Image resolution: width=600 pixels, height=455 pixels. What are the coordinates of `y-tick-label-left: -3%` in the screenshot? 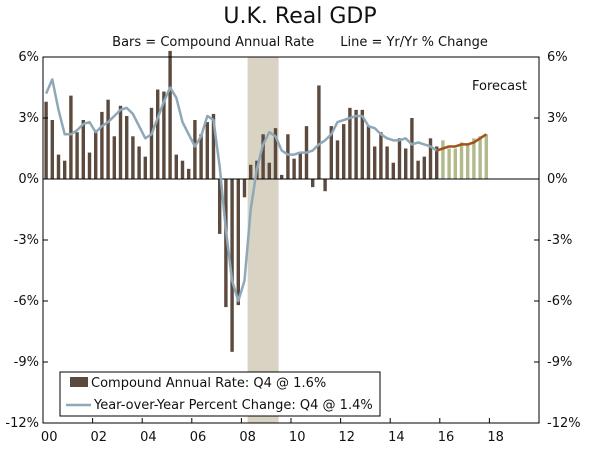 It's located at (26, 240).